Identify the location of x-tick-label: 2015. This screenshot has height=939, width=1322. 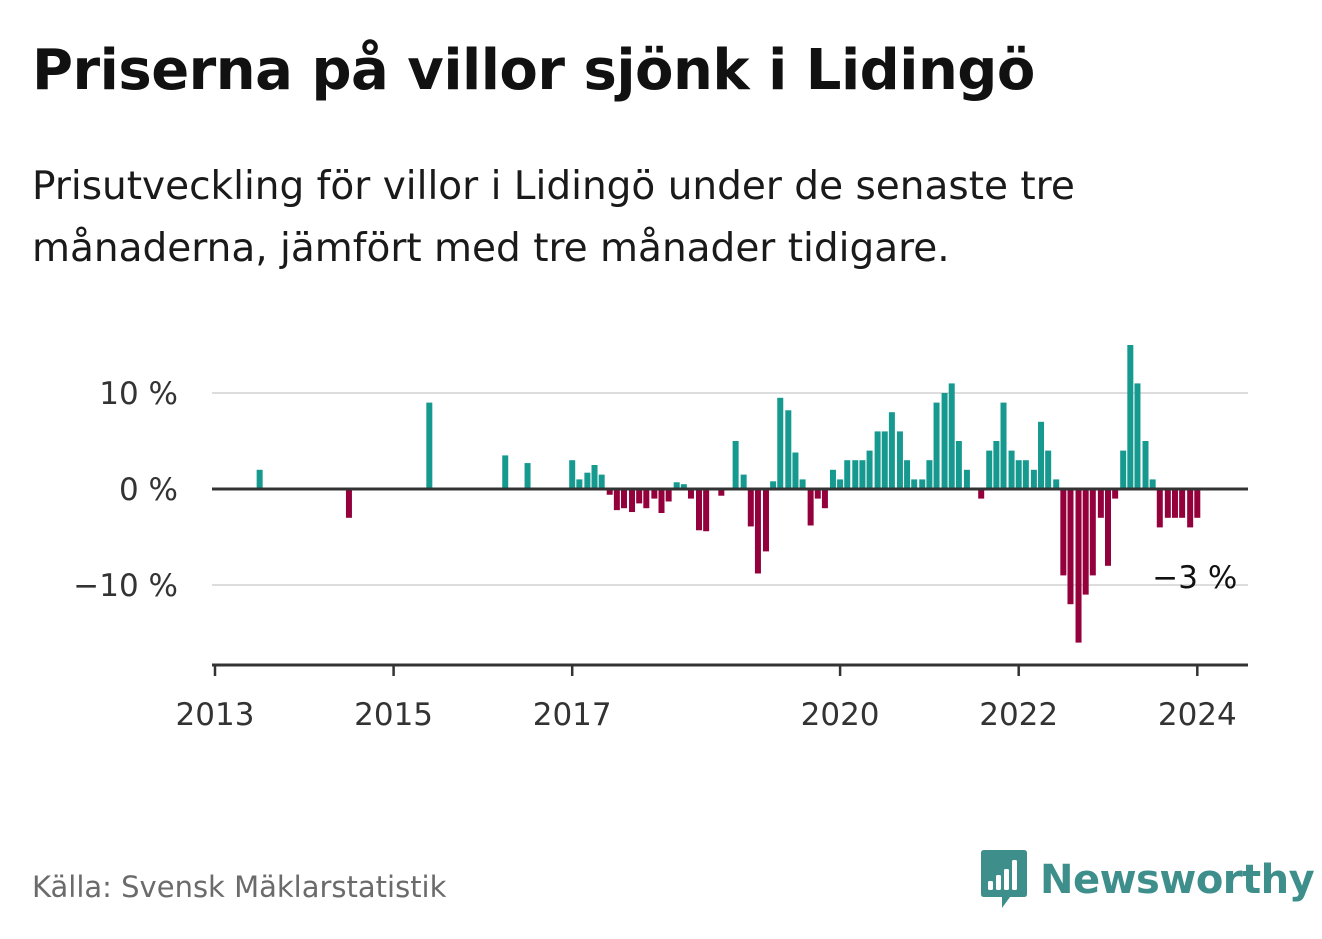
(393, 715).